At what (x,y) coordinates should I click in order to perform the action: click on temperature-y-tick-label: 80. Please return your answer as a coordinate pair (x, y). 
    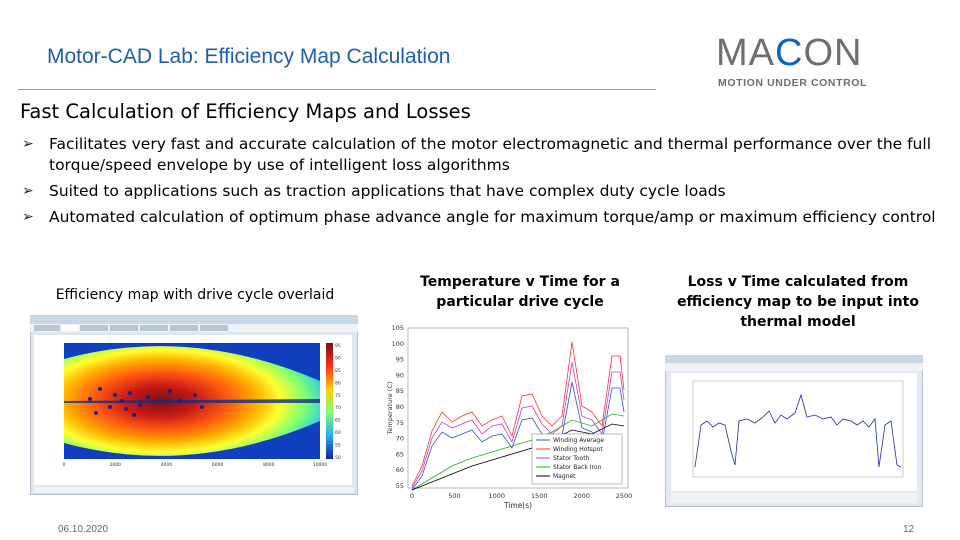
    Looking at the image, I should click on (400, 407).